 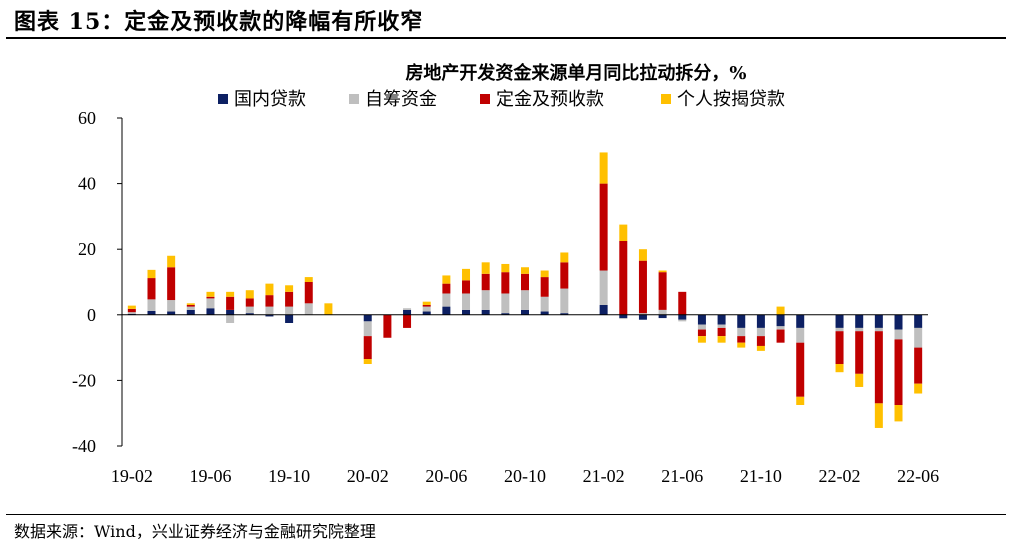 I want to click on x-tick-label: 22-02, so click(x=840, y=476).